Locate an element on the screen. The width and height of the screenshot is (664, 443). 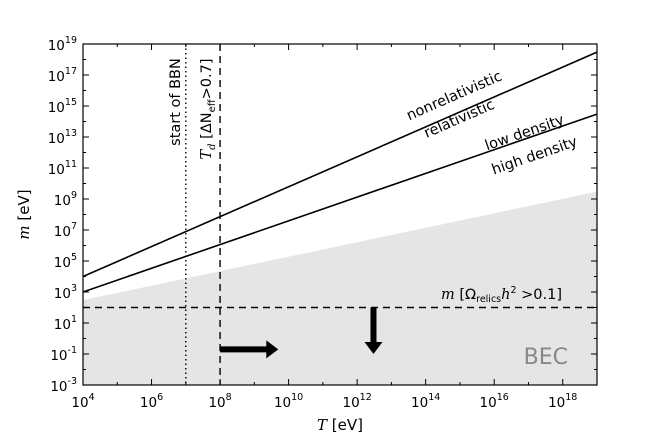
y-tick-label: 10⁻³ is located at coordinates (63, 385).